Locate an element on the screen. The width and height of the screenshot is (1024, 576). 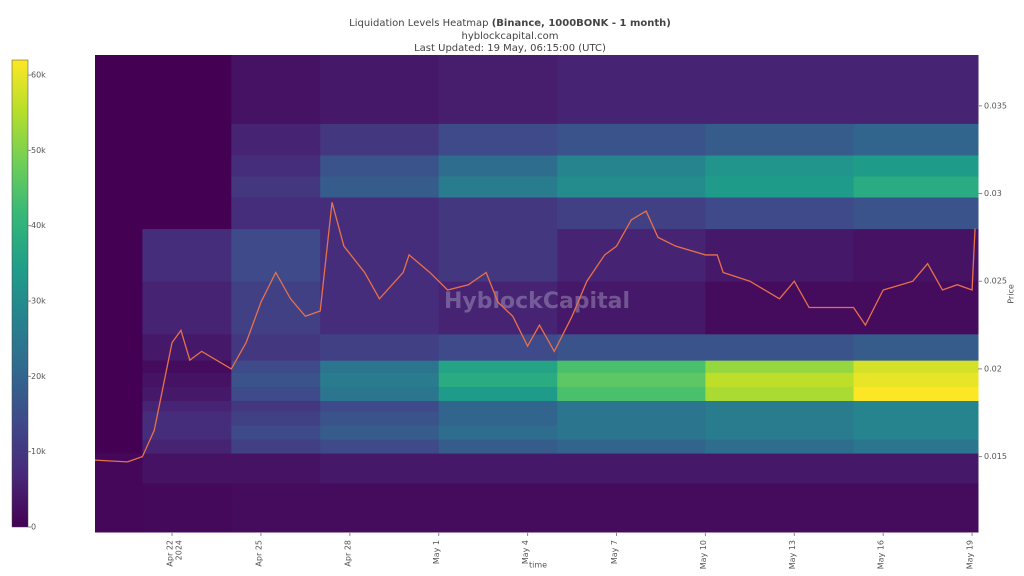
y-tick-label: 0.025 is located at coordinates (995, 281).